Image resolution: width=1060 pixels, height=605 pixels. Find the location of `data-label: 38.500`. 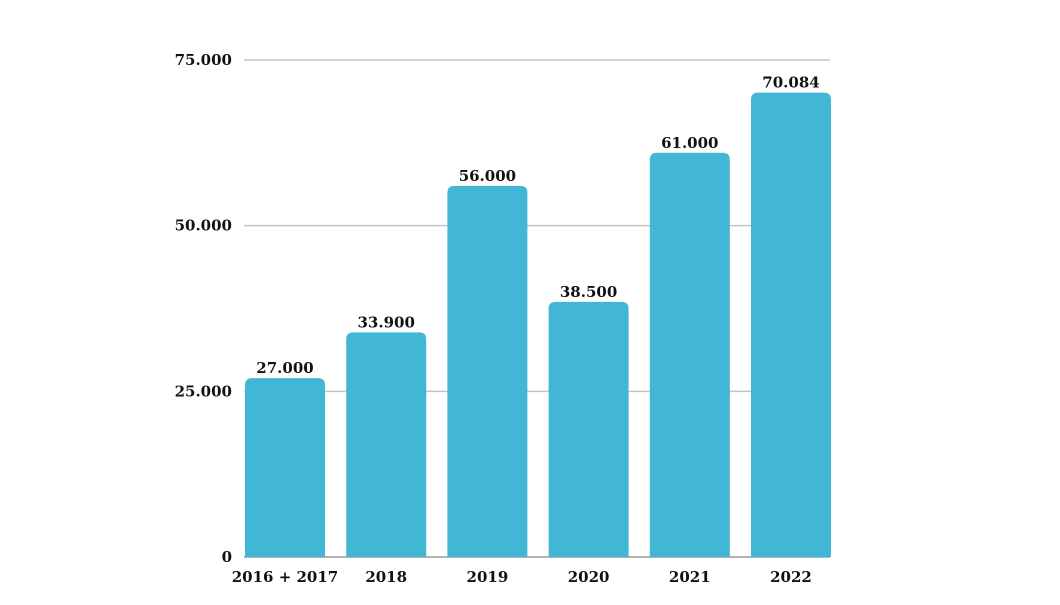

data-label: 38.500 is located at coordinates (588, 292).